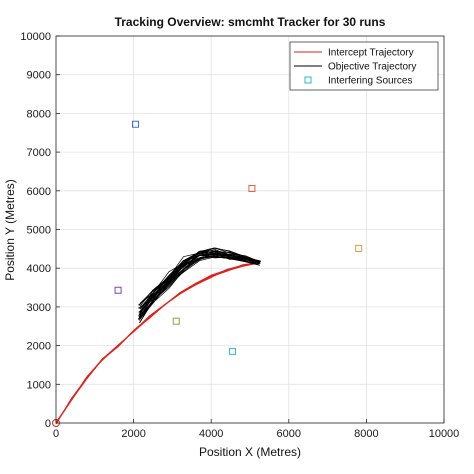 The image size is (474, 474). What do you see at coordinates (372, 67) in the screenshot?
I see `legend-label: Objective Trajectory` at bounding box center [372, 67].